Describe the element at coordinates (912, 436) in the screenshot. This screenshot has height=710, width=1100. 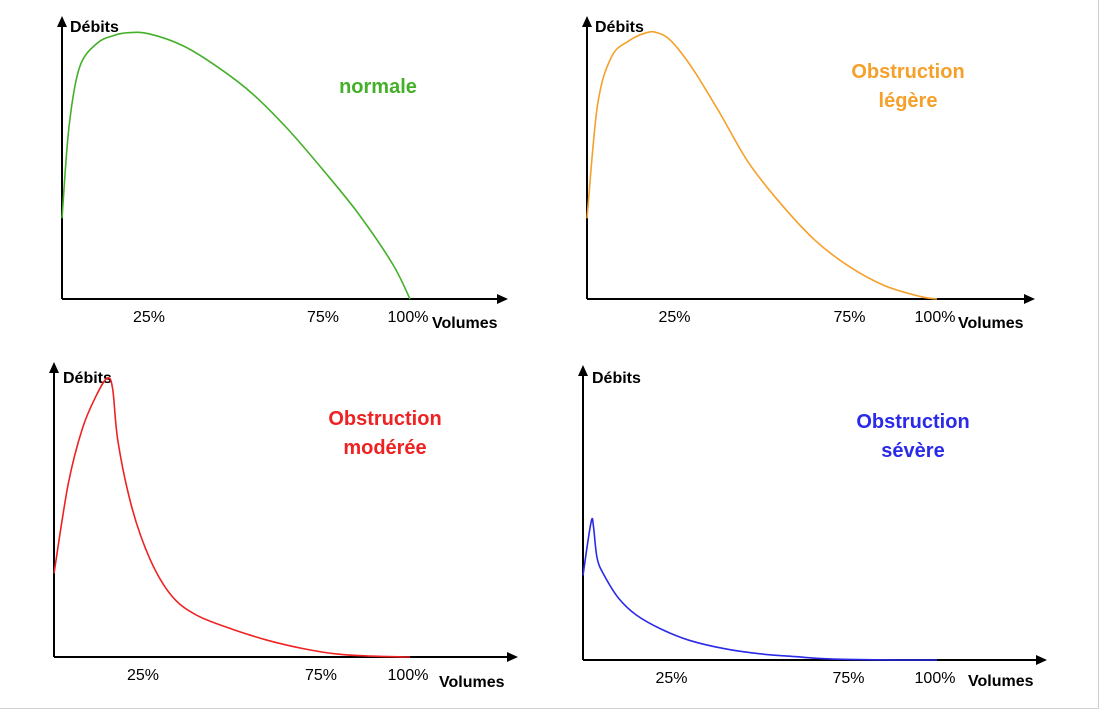
I see `chart-title: Obstruction sévère` at that location.